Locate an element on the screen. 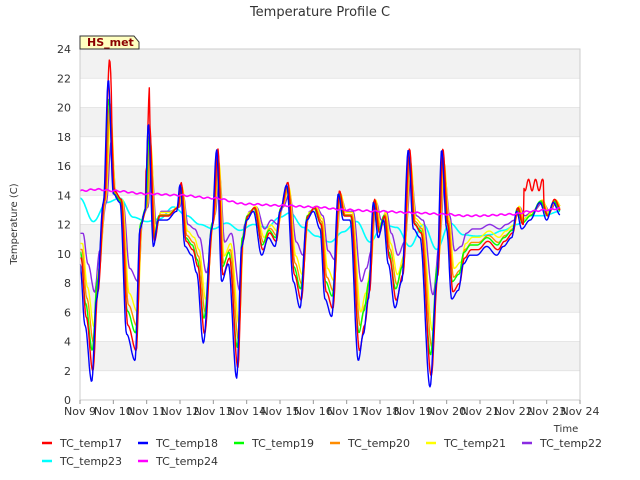  x-tick-label: Nov 10 is located at coordinates (113, 411).